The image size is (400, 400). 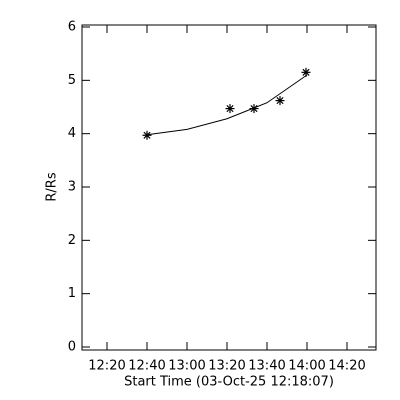 What do you see at coordinates (346, 366) in the screenshot?
I see `x-tick-label: 14:20` at bounding box center [346, 366].